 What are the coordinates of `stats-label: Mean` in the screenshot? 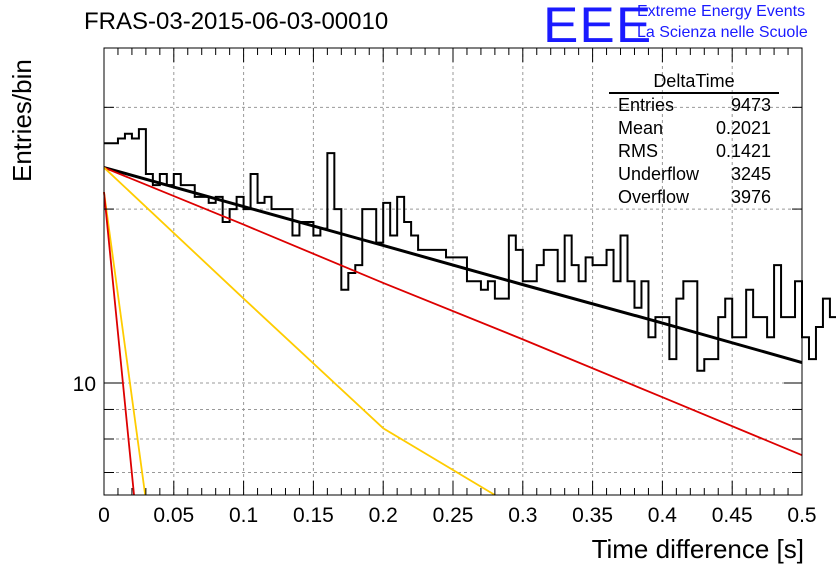 It's located at (641, 128).